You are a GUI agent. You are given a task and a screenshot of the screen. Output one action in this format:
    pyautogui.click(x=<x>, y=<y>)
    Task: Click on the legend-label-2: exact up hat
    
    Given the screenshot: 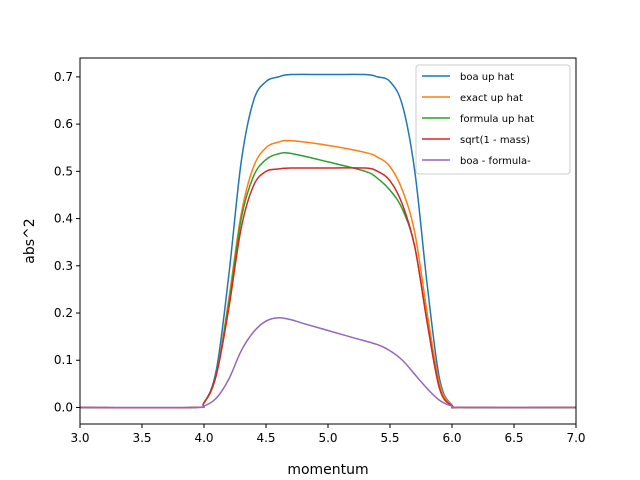 What is the action you would take?
    pyautogui.click(x=491, y=98)
    